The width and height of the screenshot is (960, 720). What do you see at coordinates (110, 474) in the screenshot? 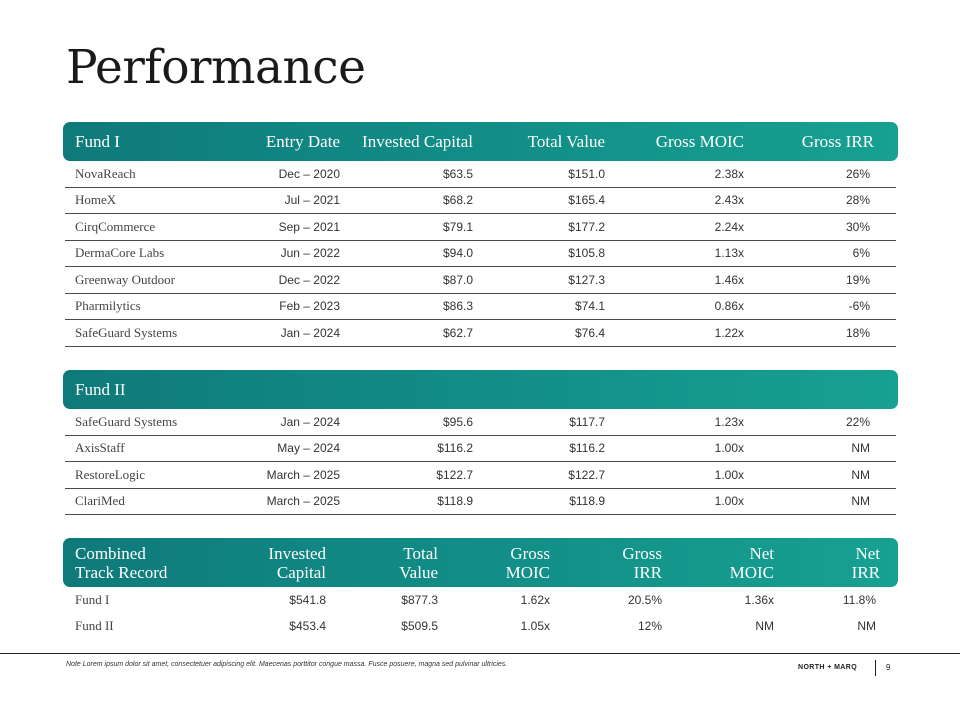
I see `fund-2-row-name: RestoreLogic` at bounding box center [110, 474].